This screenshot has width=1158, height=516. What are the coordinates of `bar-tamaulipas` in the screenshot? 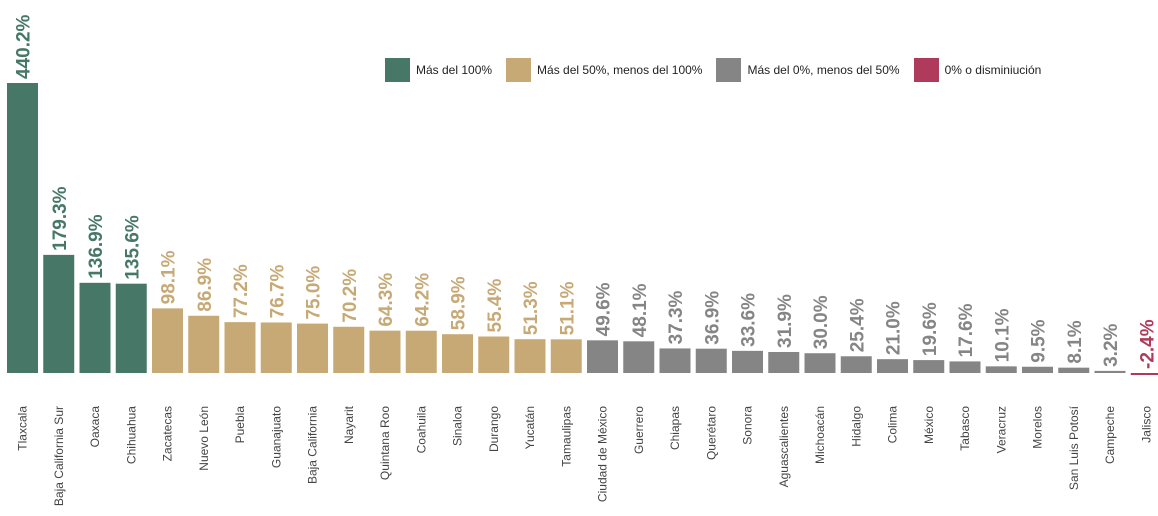 It's located at (566, 356).